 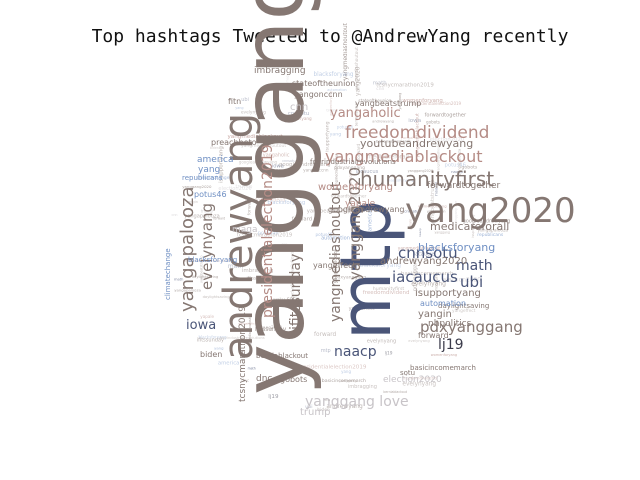 What do you see at coordinates (412, 380) in the screenshot?
I see `word-election2020: election2020` at bounding box center [412, 380].